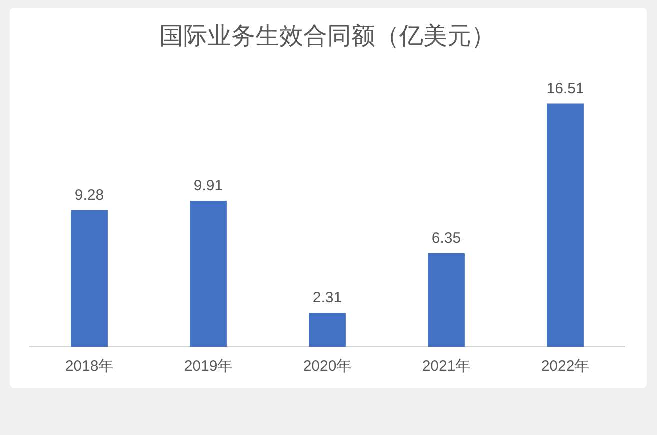 This screenshot has height=435, width=657. What do you see at coordinates (327, 298) in the screenshot?
I see `data-label: 2.31` at bounding box center [327, 298].